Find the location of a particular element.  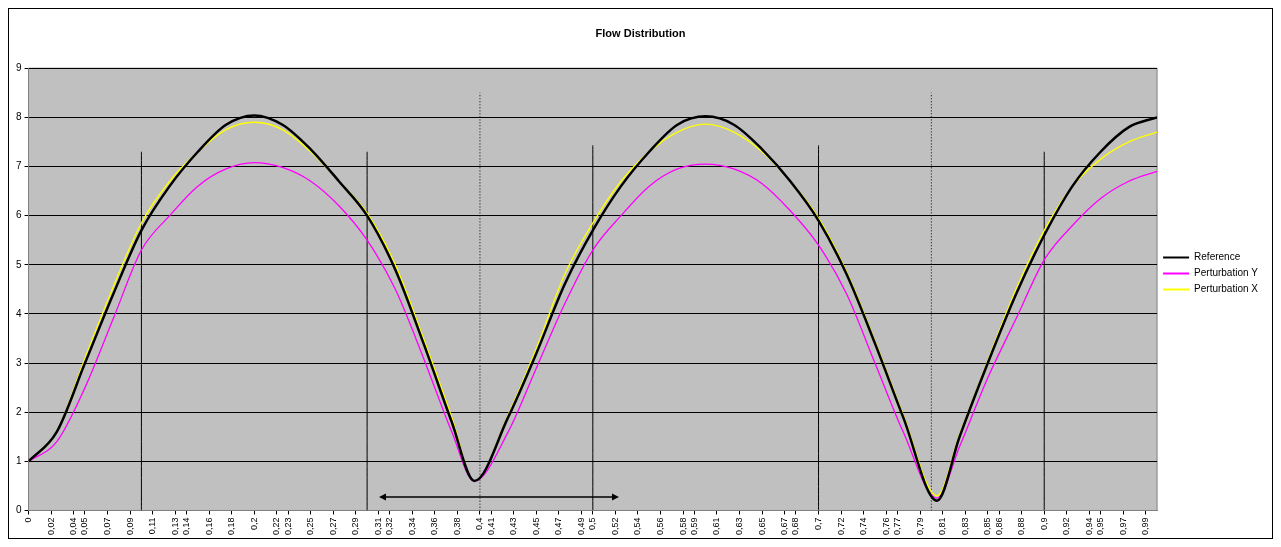

x-tick-label: 0,29 is located at coordinates (355, 526).